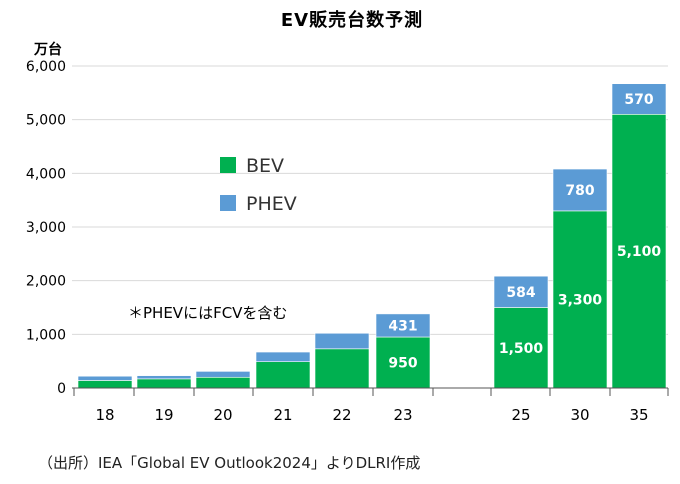  What do you see at coordinates (228, 203) in the screenshot?
I see `legend-swatch-phev` at bounding box center [228, 203].